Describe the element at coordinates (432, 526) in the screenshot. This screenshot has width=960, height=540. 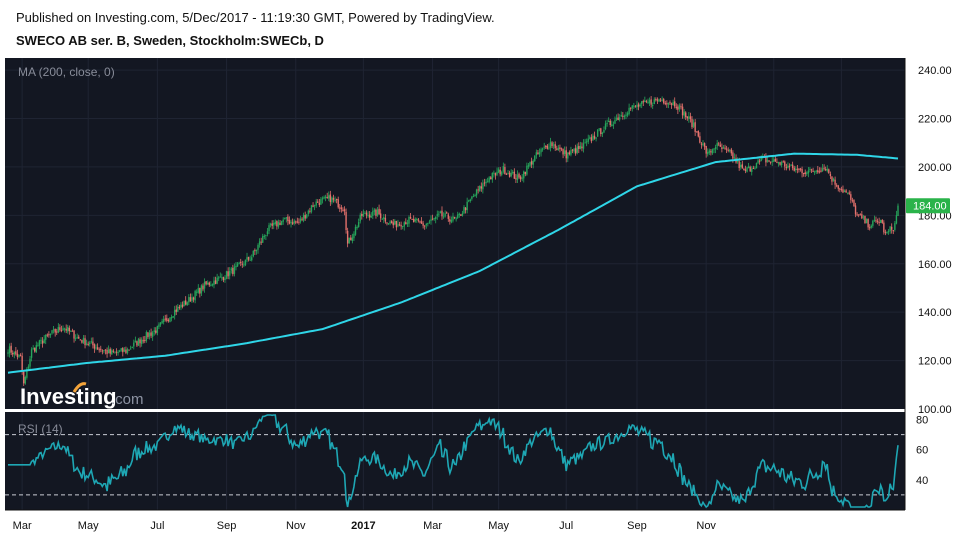
I see `time-tick-label: Mar` at that location.